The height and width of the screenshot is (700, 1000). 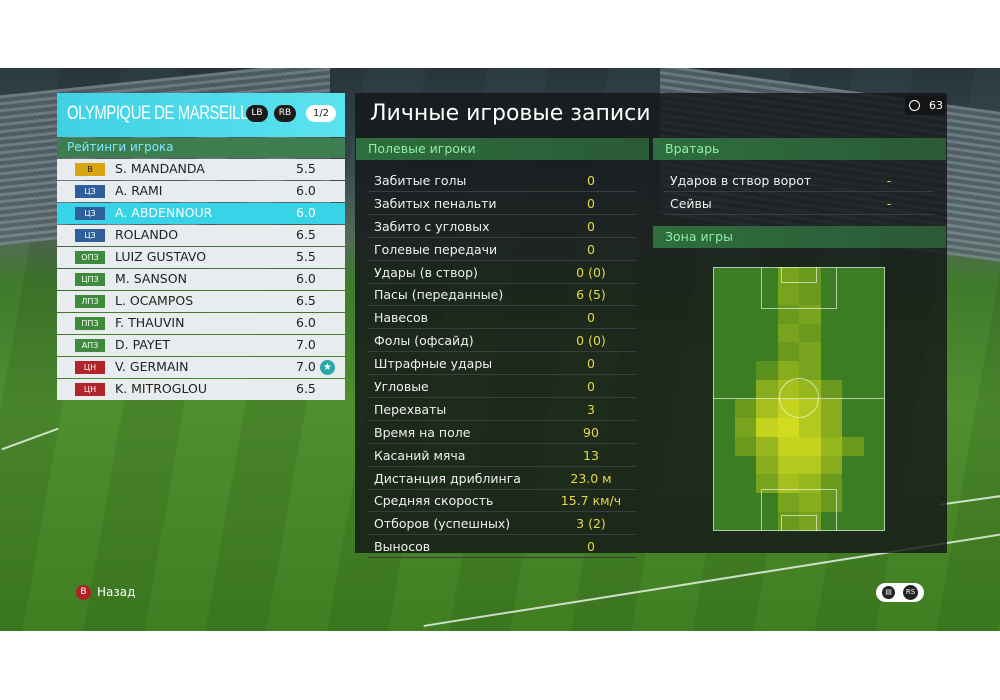 What do you see at coordinates (160, 168) in the screenshot?
I see `player-name: S. MANDANDA` at bounding box center [160, 168].